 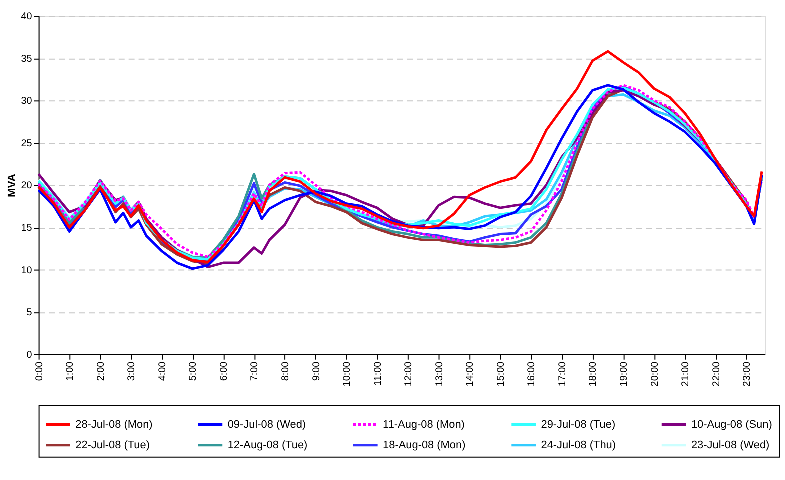 What do you see at coordinates (409, 374) in the screenshot?
I see `x-tick-label: 12:00` at bounding box center [409, 374].